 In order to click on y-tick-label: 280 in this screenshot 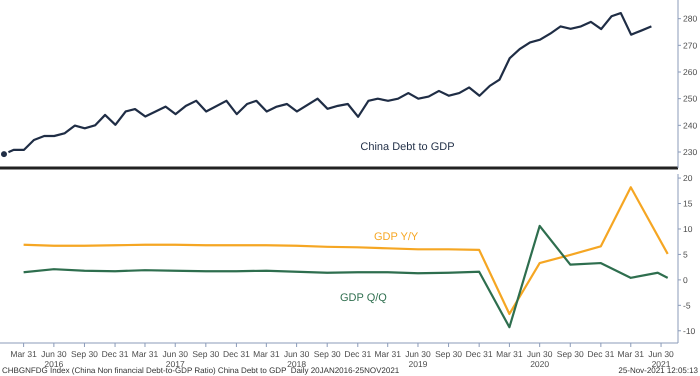, I will do `click(690, 19)`.